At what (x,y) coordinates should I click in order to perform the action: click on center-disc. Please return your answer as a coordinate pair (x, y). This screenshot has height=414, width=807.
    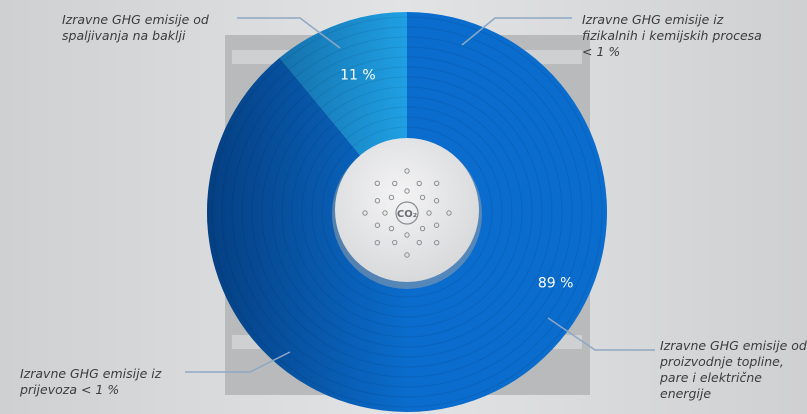
    Looking at the image, I should click on (407, 210).